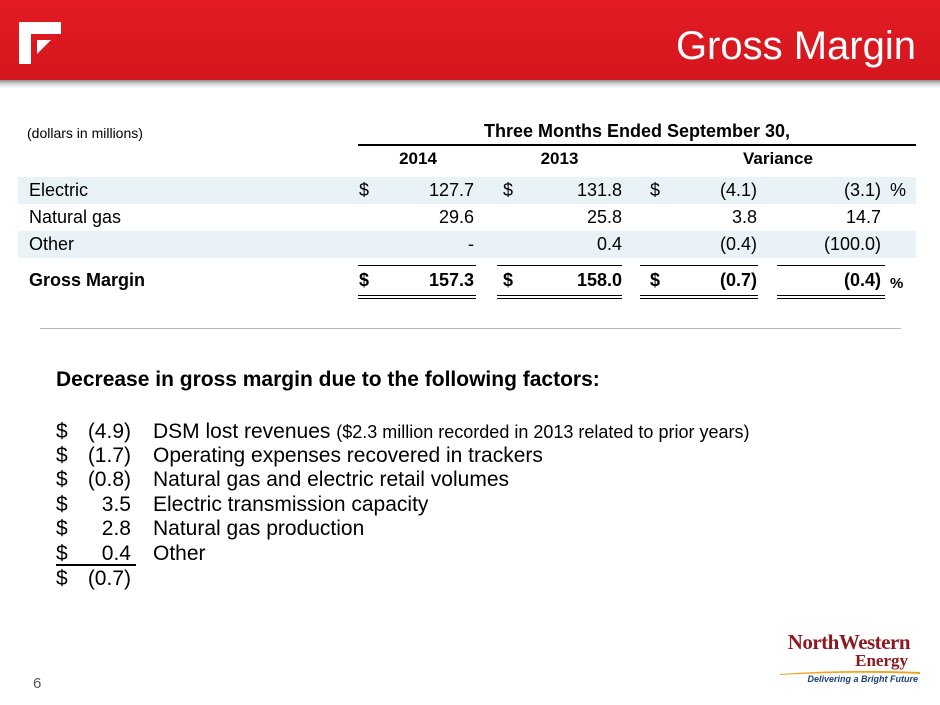  I want to click on cell-2014-value: 127.7, so click(451, 190).